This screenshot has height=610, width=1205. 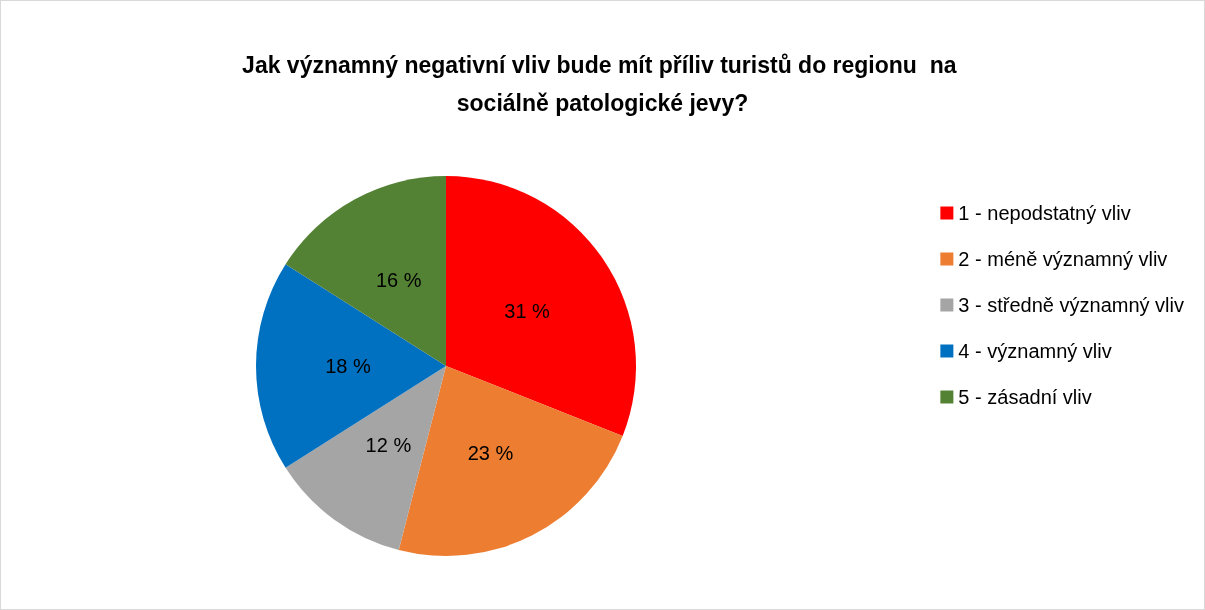 What do you see at coordinates (1044, 213) in the screenshot?
I see `legend-label: 1 - nepodstatný vliv` at bounding box center [1044, 213].